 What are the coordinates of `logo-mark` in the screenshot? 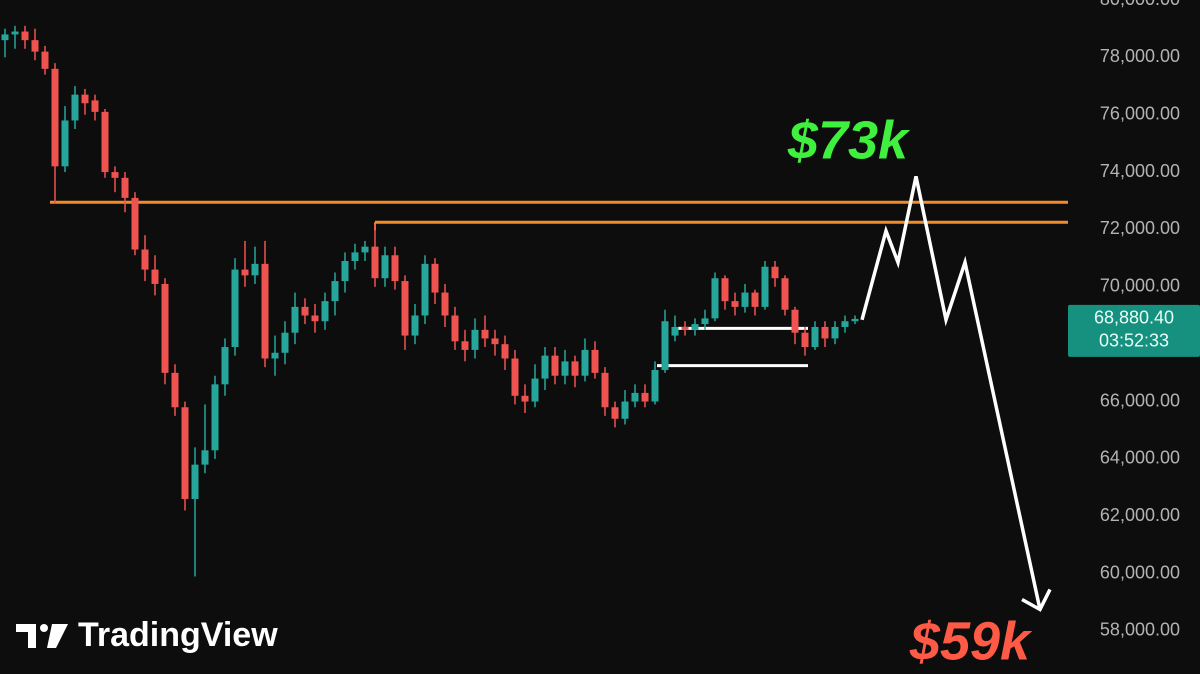 It's located at (26, 636).